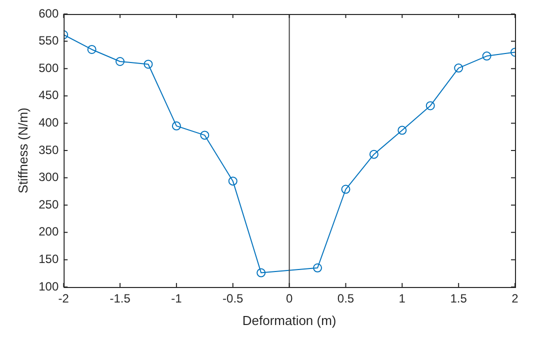 The height and width of the screenshot is (337, 560). I want to click on x-tick-label: 1, so click(402, 299).